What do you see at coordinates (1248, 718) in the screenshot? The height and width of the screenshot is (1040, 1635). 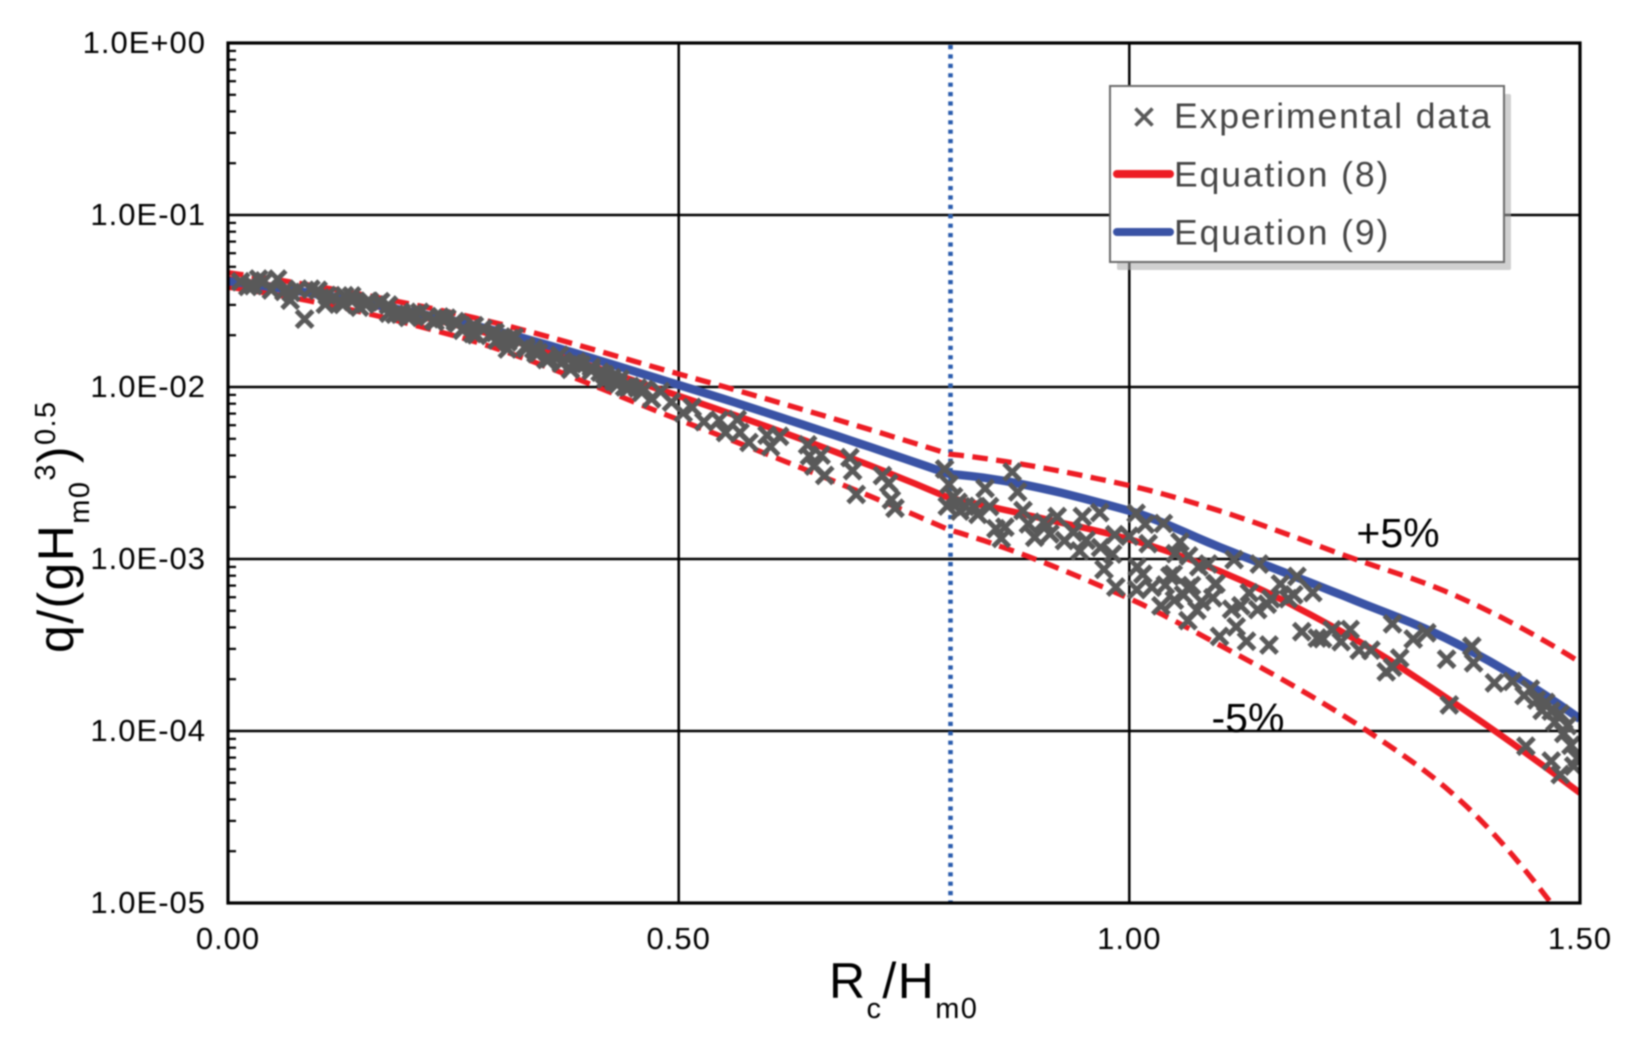 I see `svg-text: -5%` at bounding box center [1248, 718].